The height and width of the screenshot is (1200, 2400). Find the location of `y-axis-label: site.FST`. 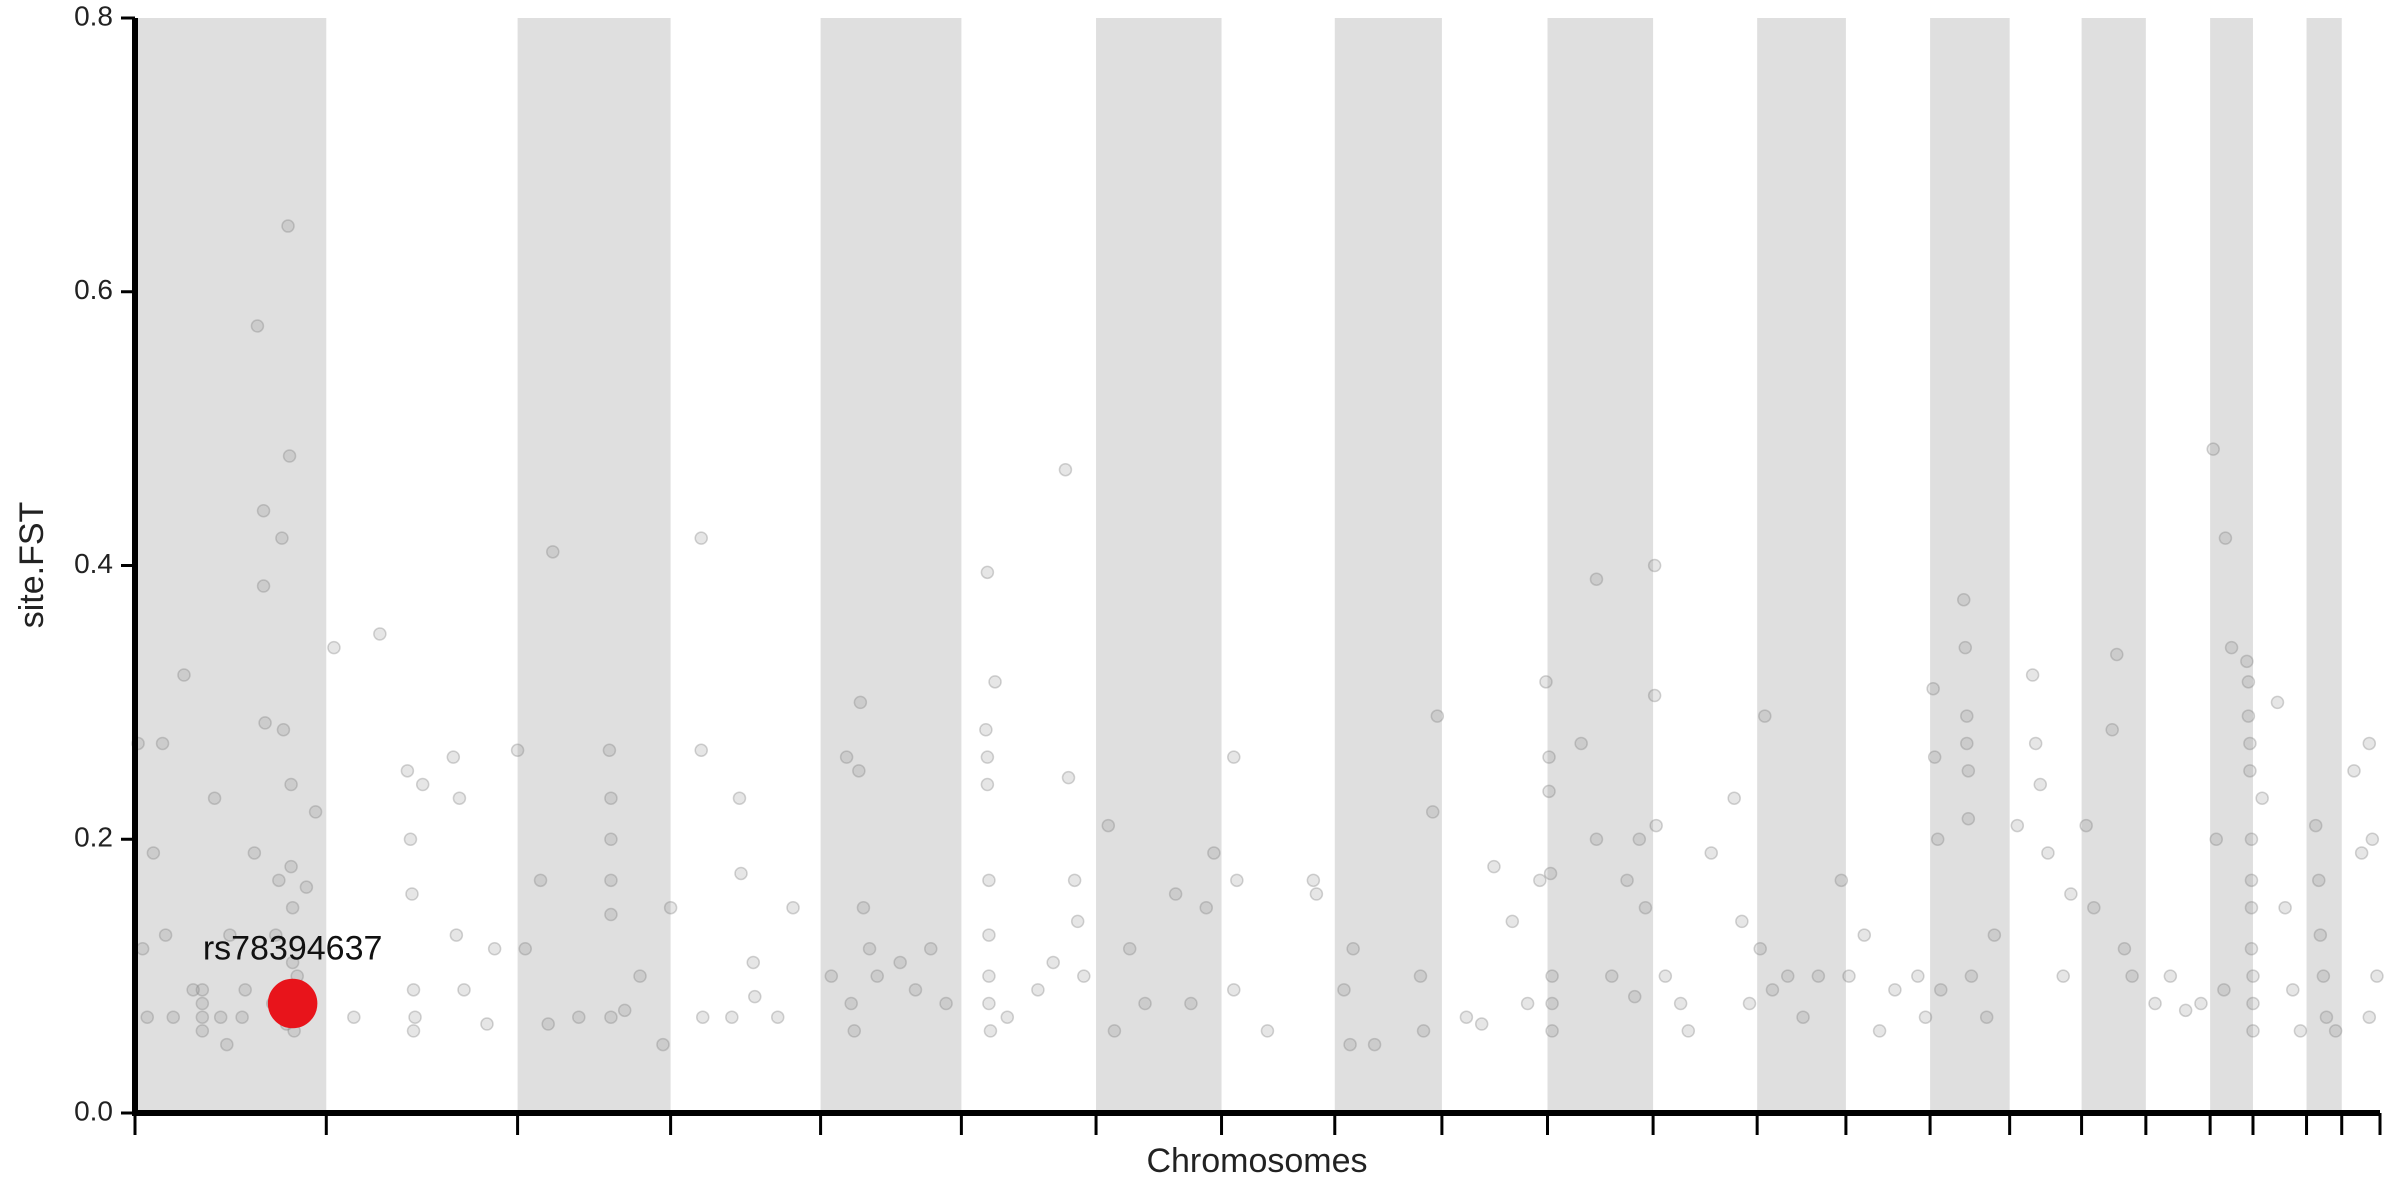

y-axis-label: site.FST is located at coordinates (32, 565).